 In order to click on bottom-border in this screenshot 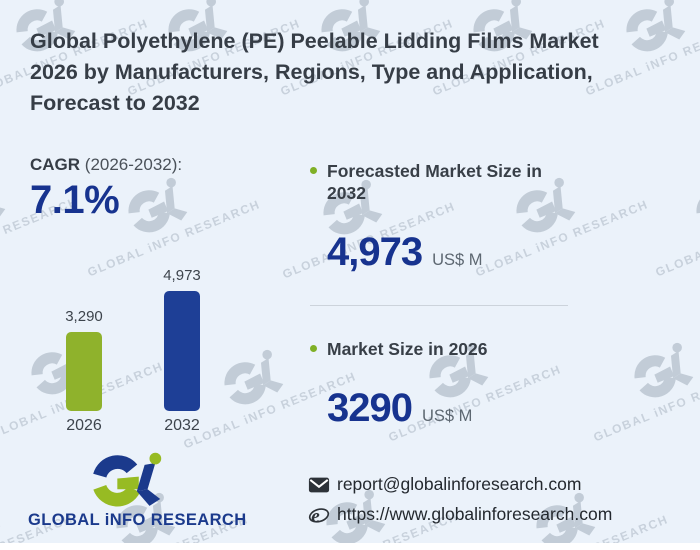, I will do `click(350, 546)`.